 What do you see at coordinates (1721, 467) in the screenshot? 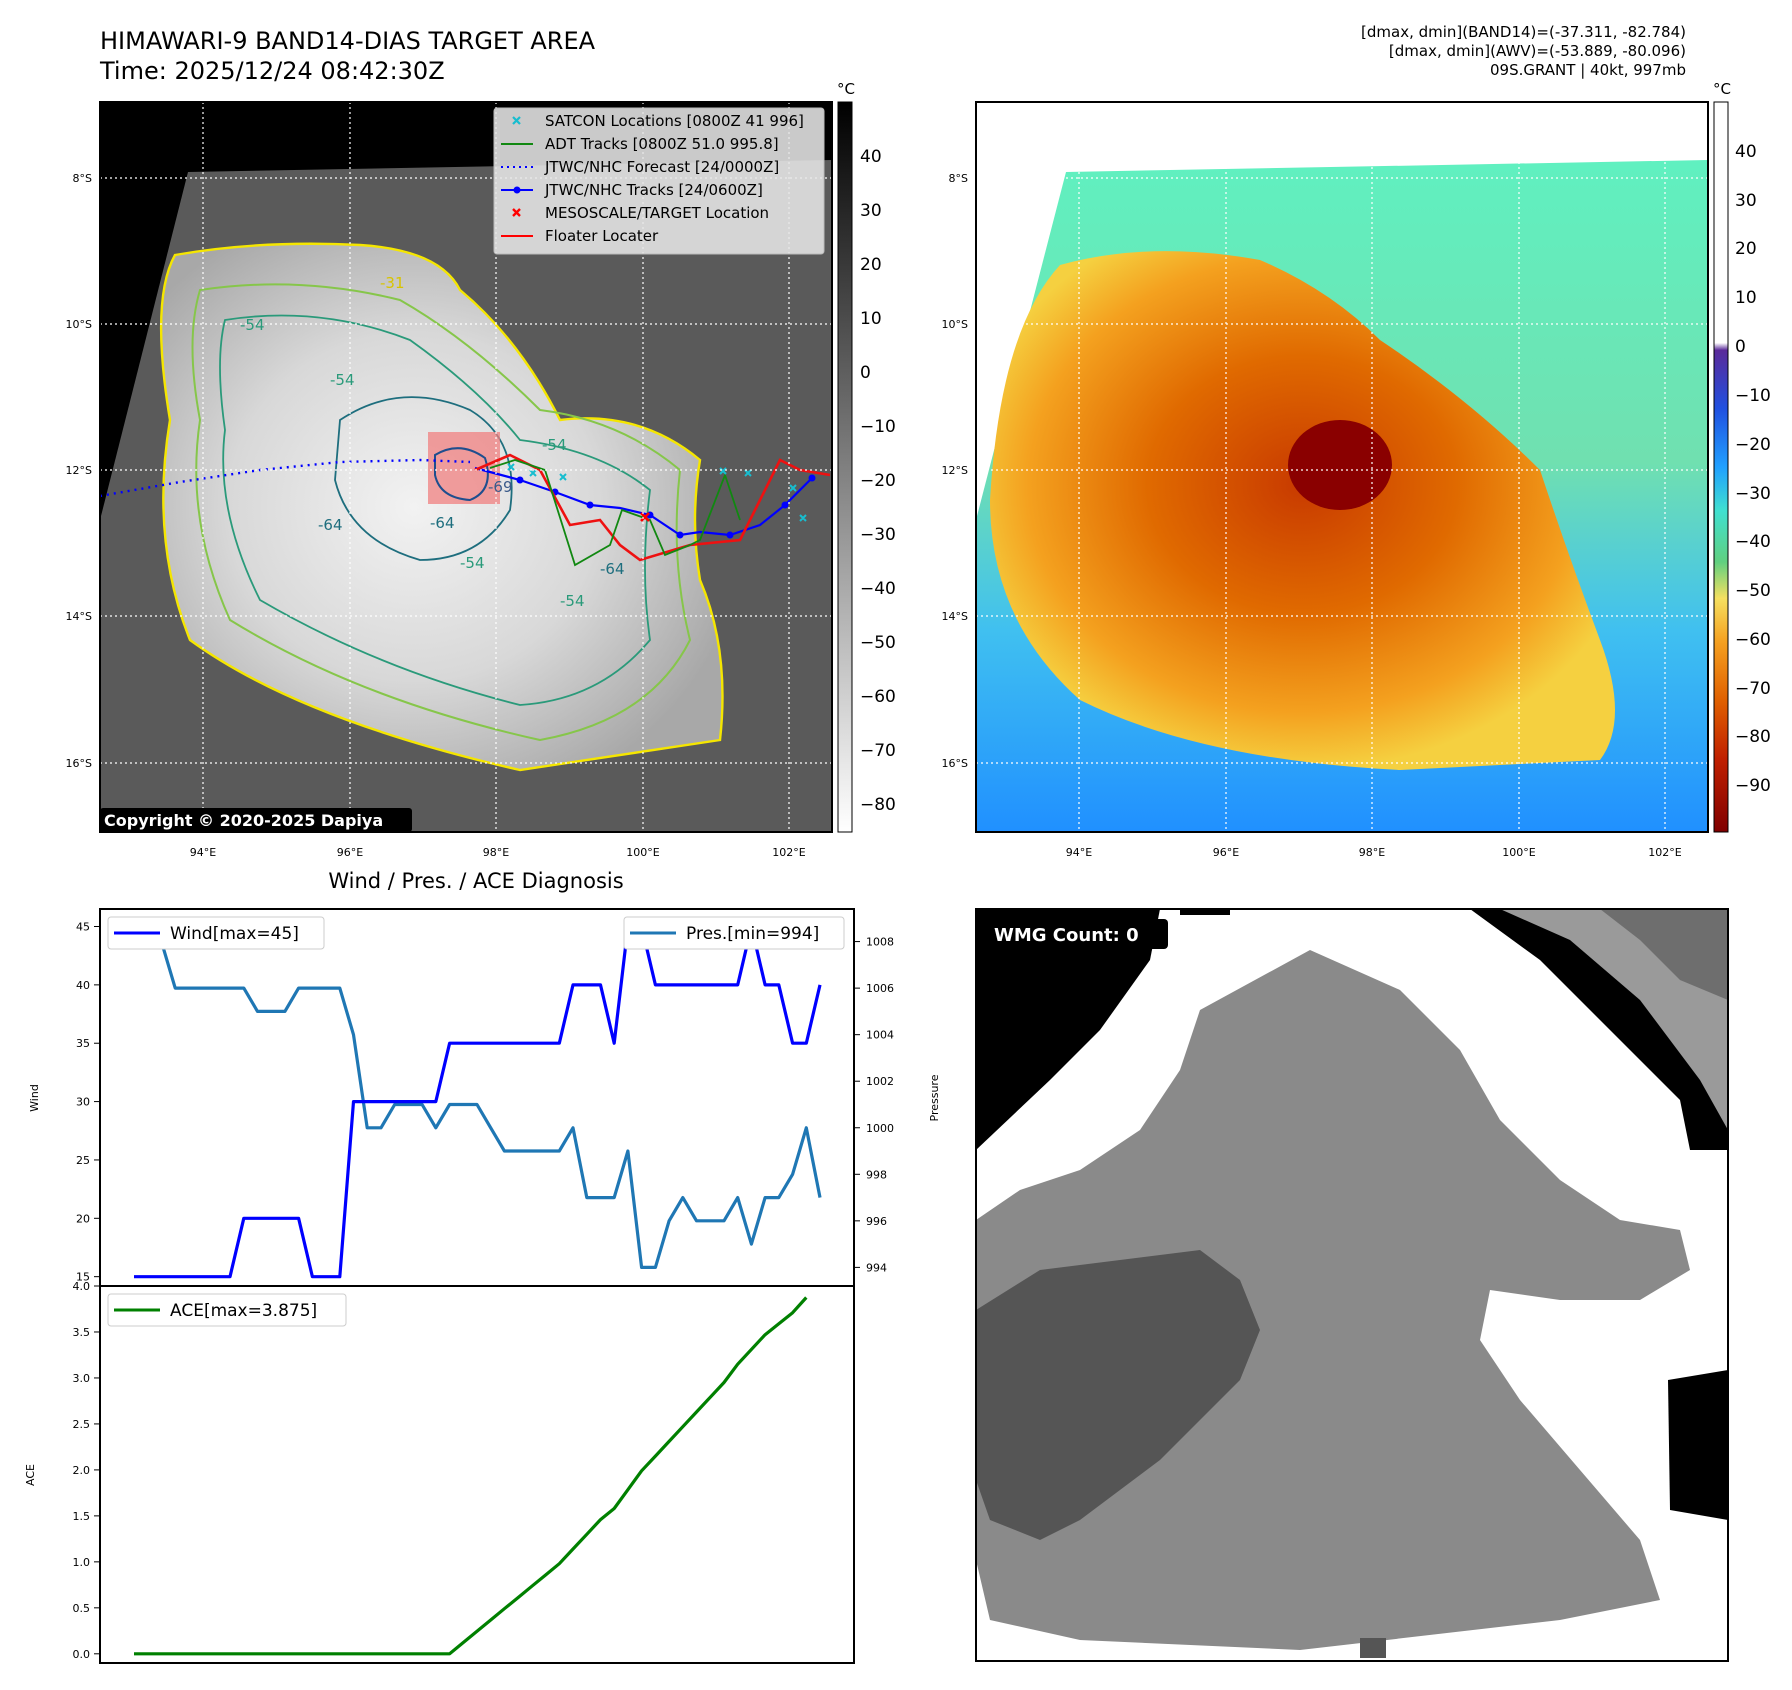
I see `color-colorbar` at bounding box center [1721, 467].